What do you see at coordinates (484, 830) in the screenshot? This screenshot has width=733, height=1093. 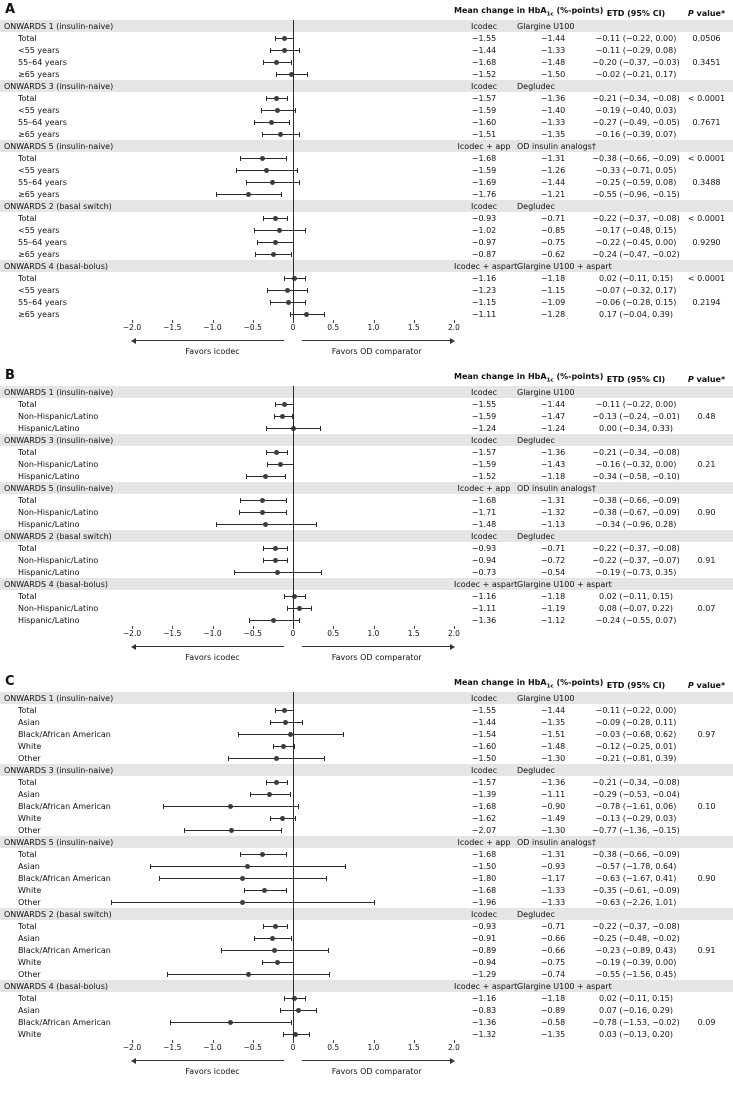 I see `icodec-value: −2.07` at bounding box center [484, 830].